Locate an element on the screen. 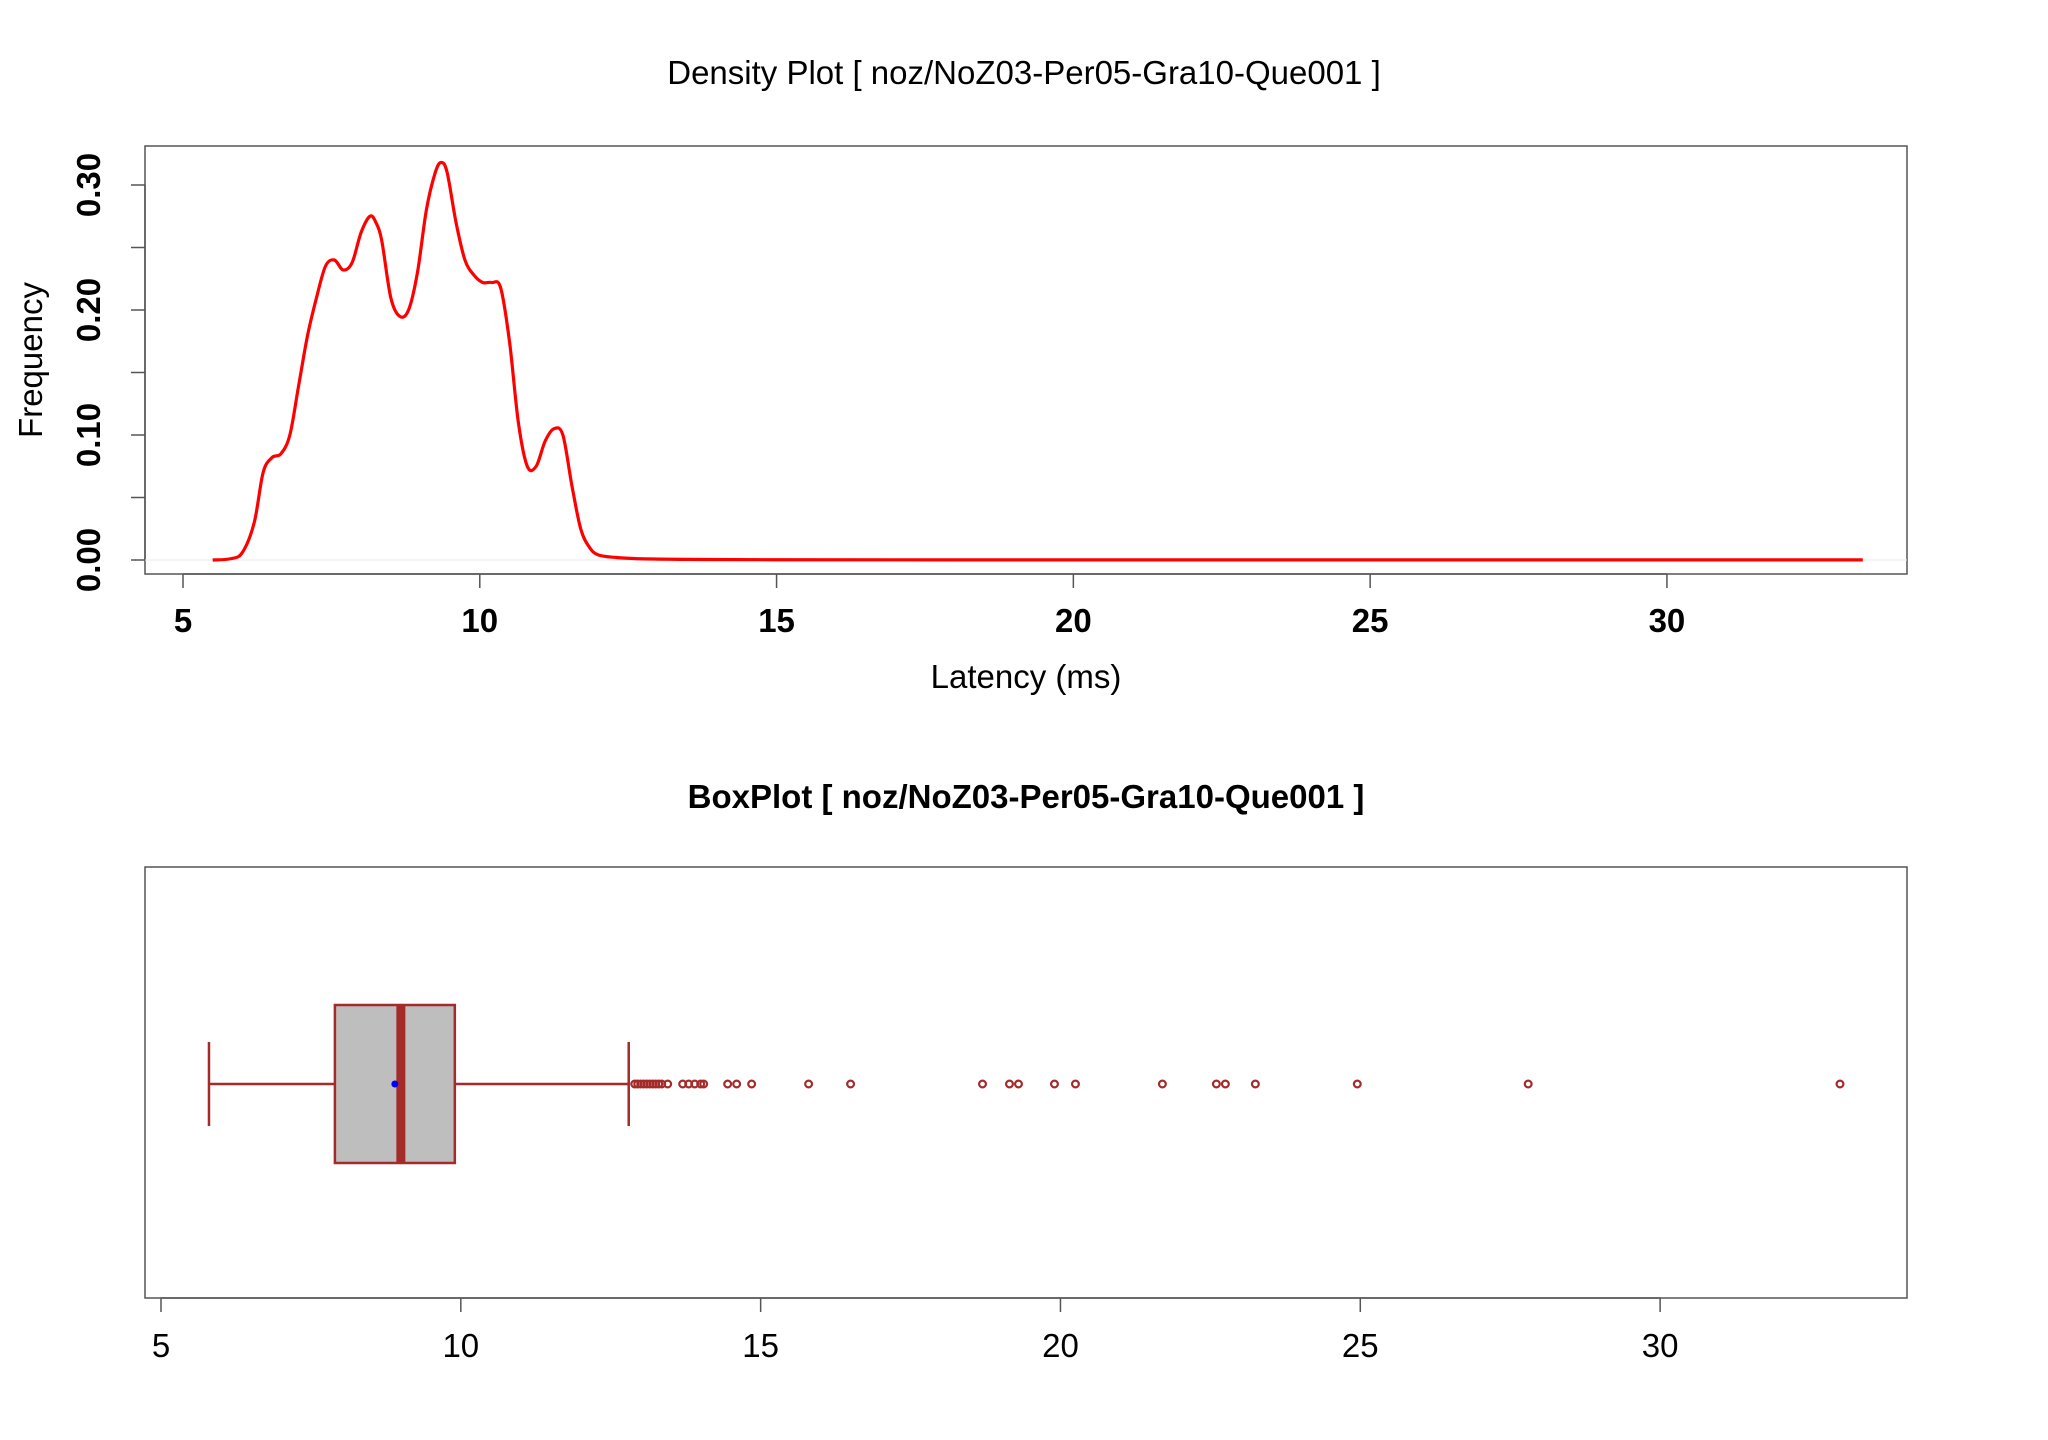 The width and height of the screenshot is (2048, 1440). density-y-axis-label: Frequency is located at coordinates (30, 360).